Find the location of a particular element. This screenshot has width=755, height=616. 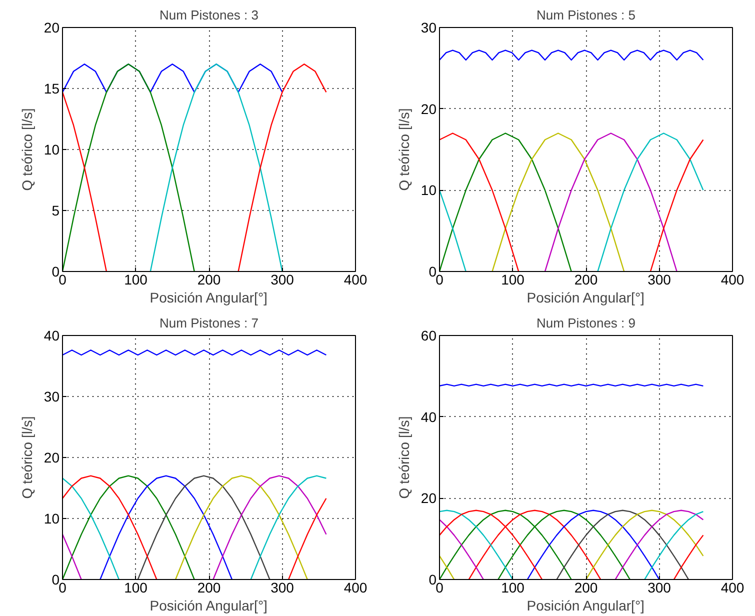

chart-title: Num Pistones : 7 is located at coordinates (209, 323).